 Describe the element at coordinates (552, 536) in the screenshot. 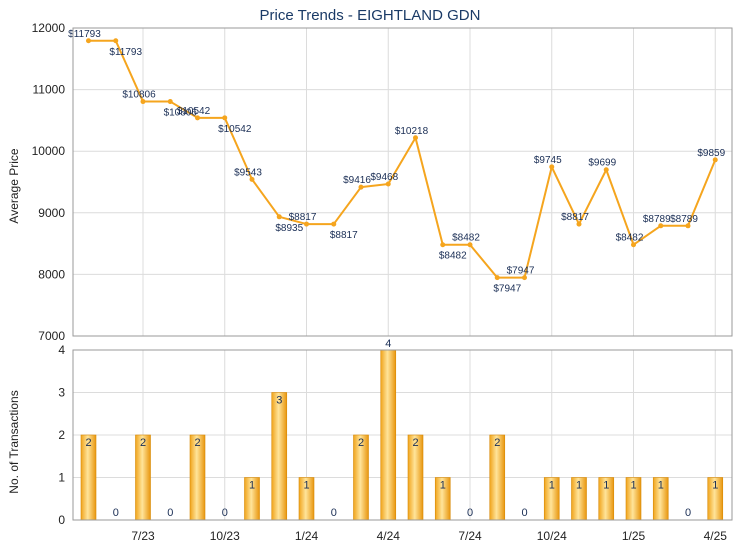

I see `x-tick-label: 10/24` at that location.